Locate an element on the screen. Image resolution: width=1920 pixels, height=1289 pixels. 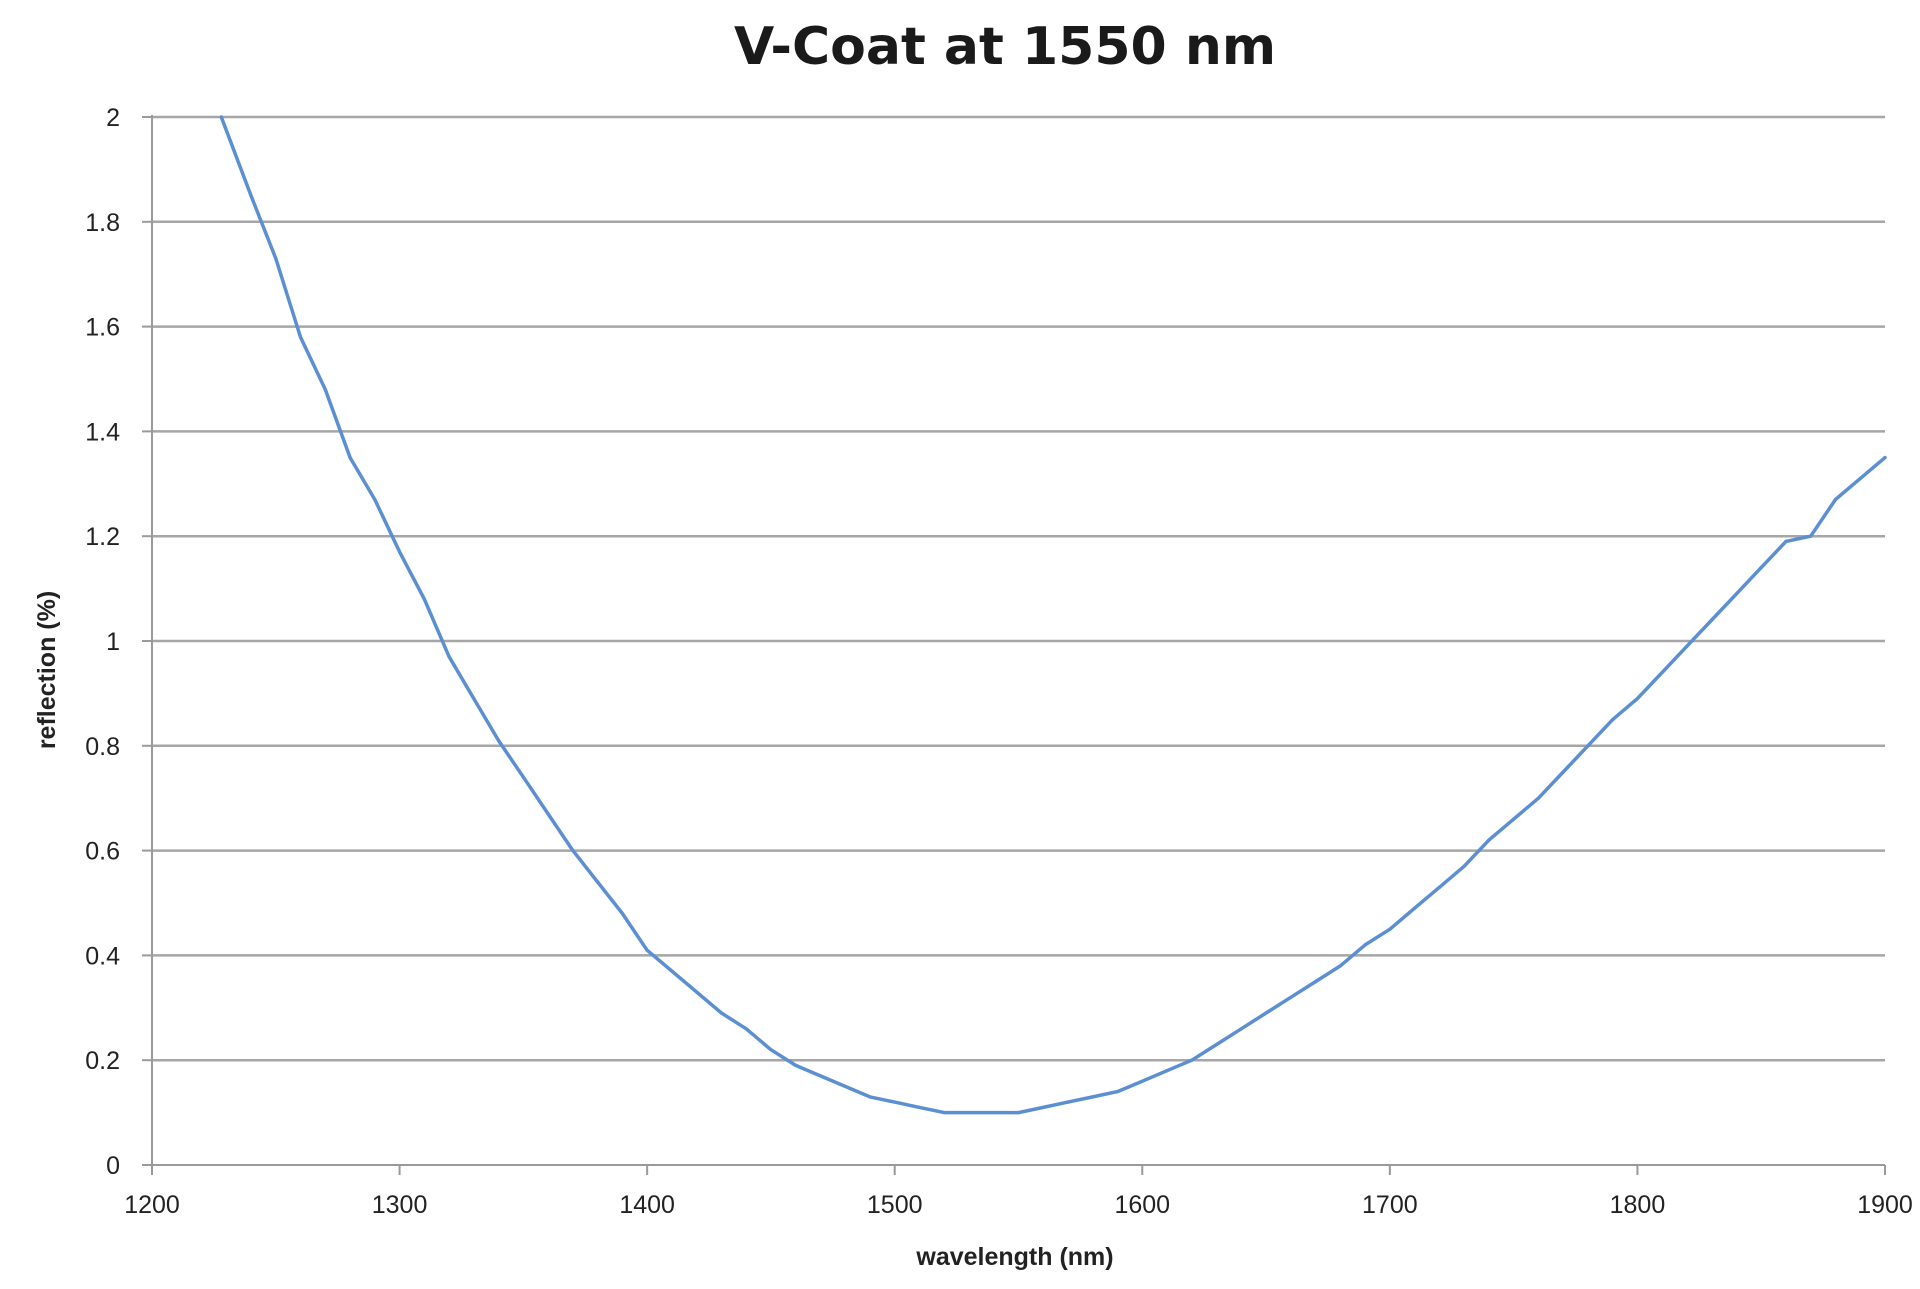
x-tick-label: 1500 is located at coordinates (895, 1205).